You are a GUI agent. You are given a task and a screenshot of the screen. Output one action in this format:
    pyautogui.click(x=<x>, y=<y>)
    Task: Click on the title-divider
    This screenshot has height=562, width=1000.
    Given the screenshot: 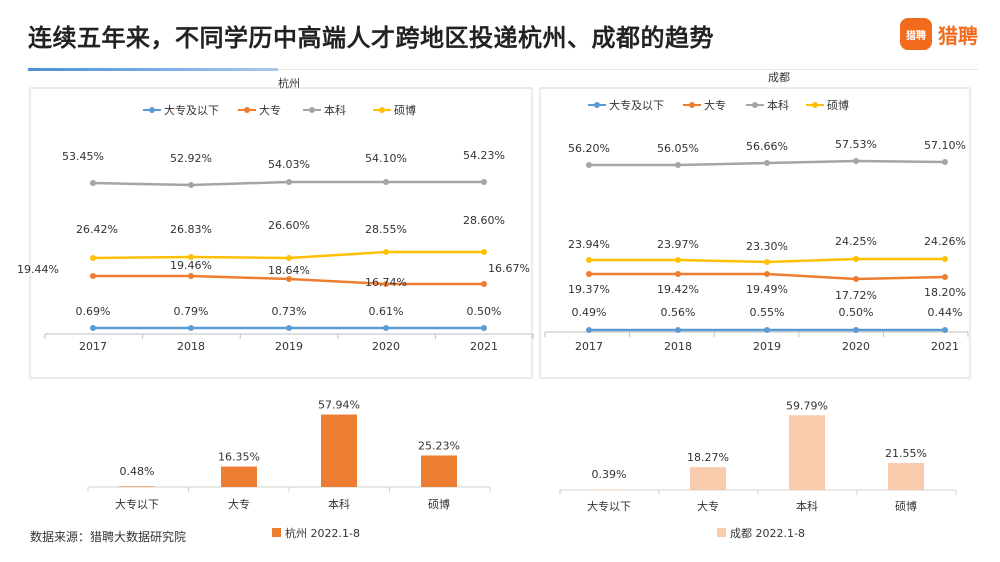 What is the action you would take?
    pyautogui.click(x=628, y=69)
    